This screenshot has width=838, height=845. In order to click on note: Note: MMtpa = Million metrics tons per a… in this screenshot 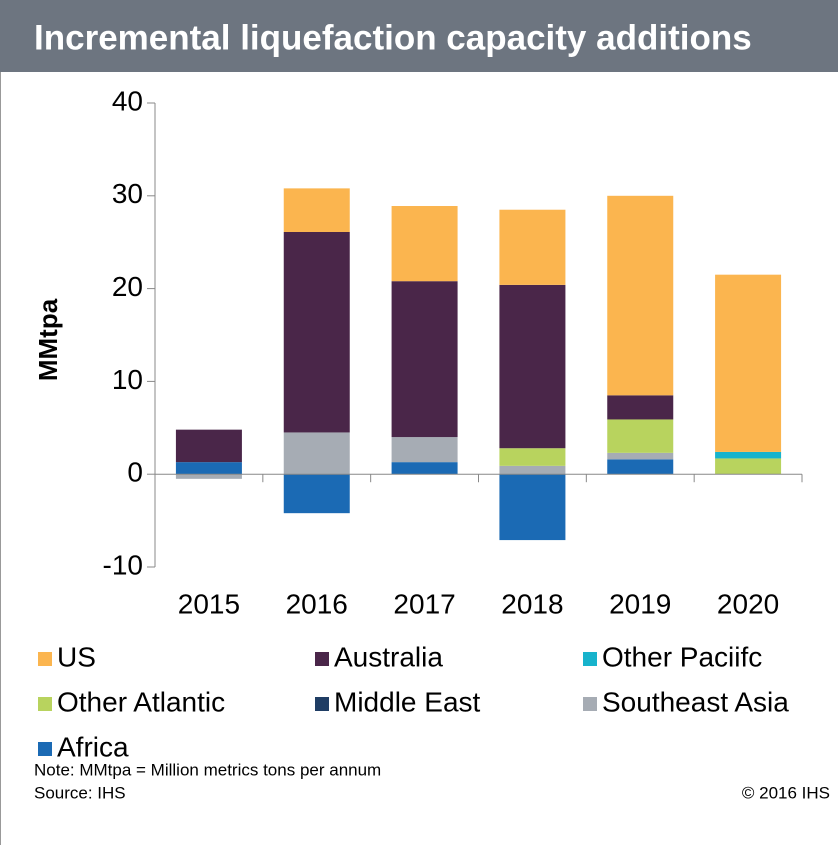, I will do `click(207, 769)`.